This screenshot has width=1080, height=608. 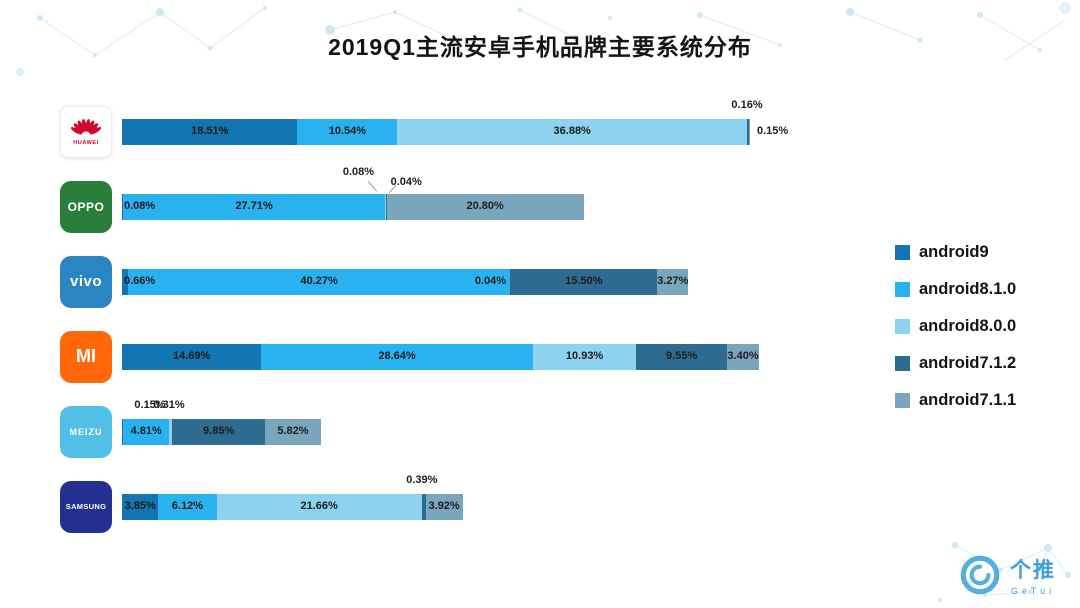 I want to click on brand-row: OPPO 0.08% 27.71% 0.08% 0.04% 20.80%, so click(x=461, y=205).